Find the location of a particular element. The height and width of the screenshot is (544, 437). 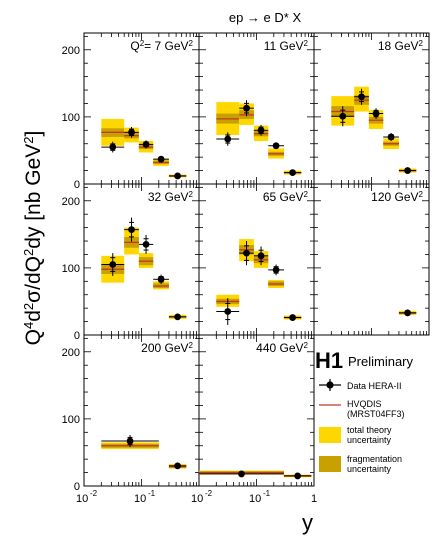

panel-q2-label: 200 GeV2 is located at coordinates (167, 348).